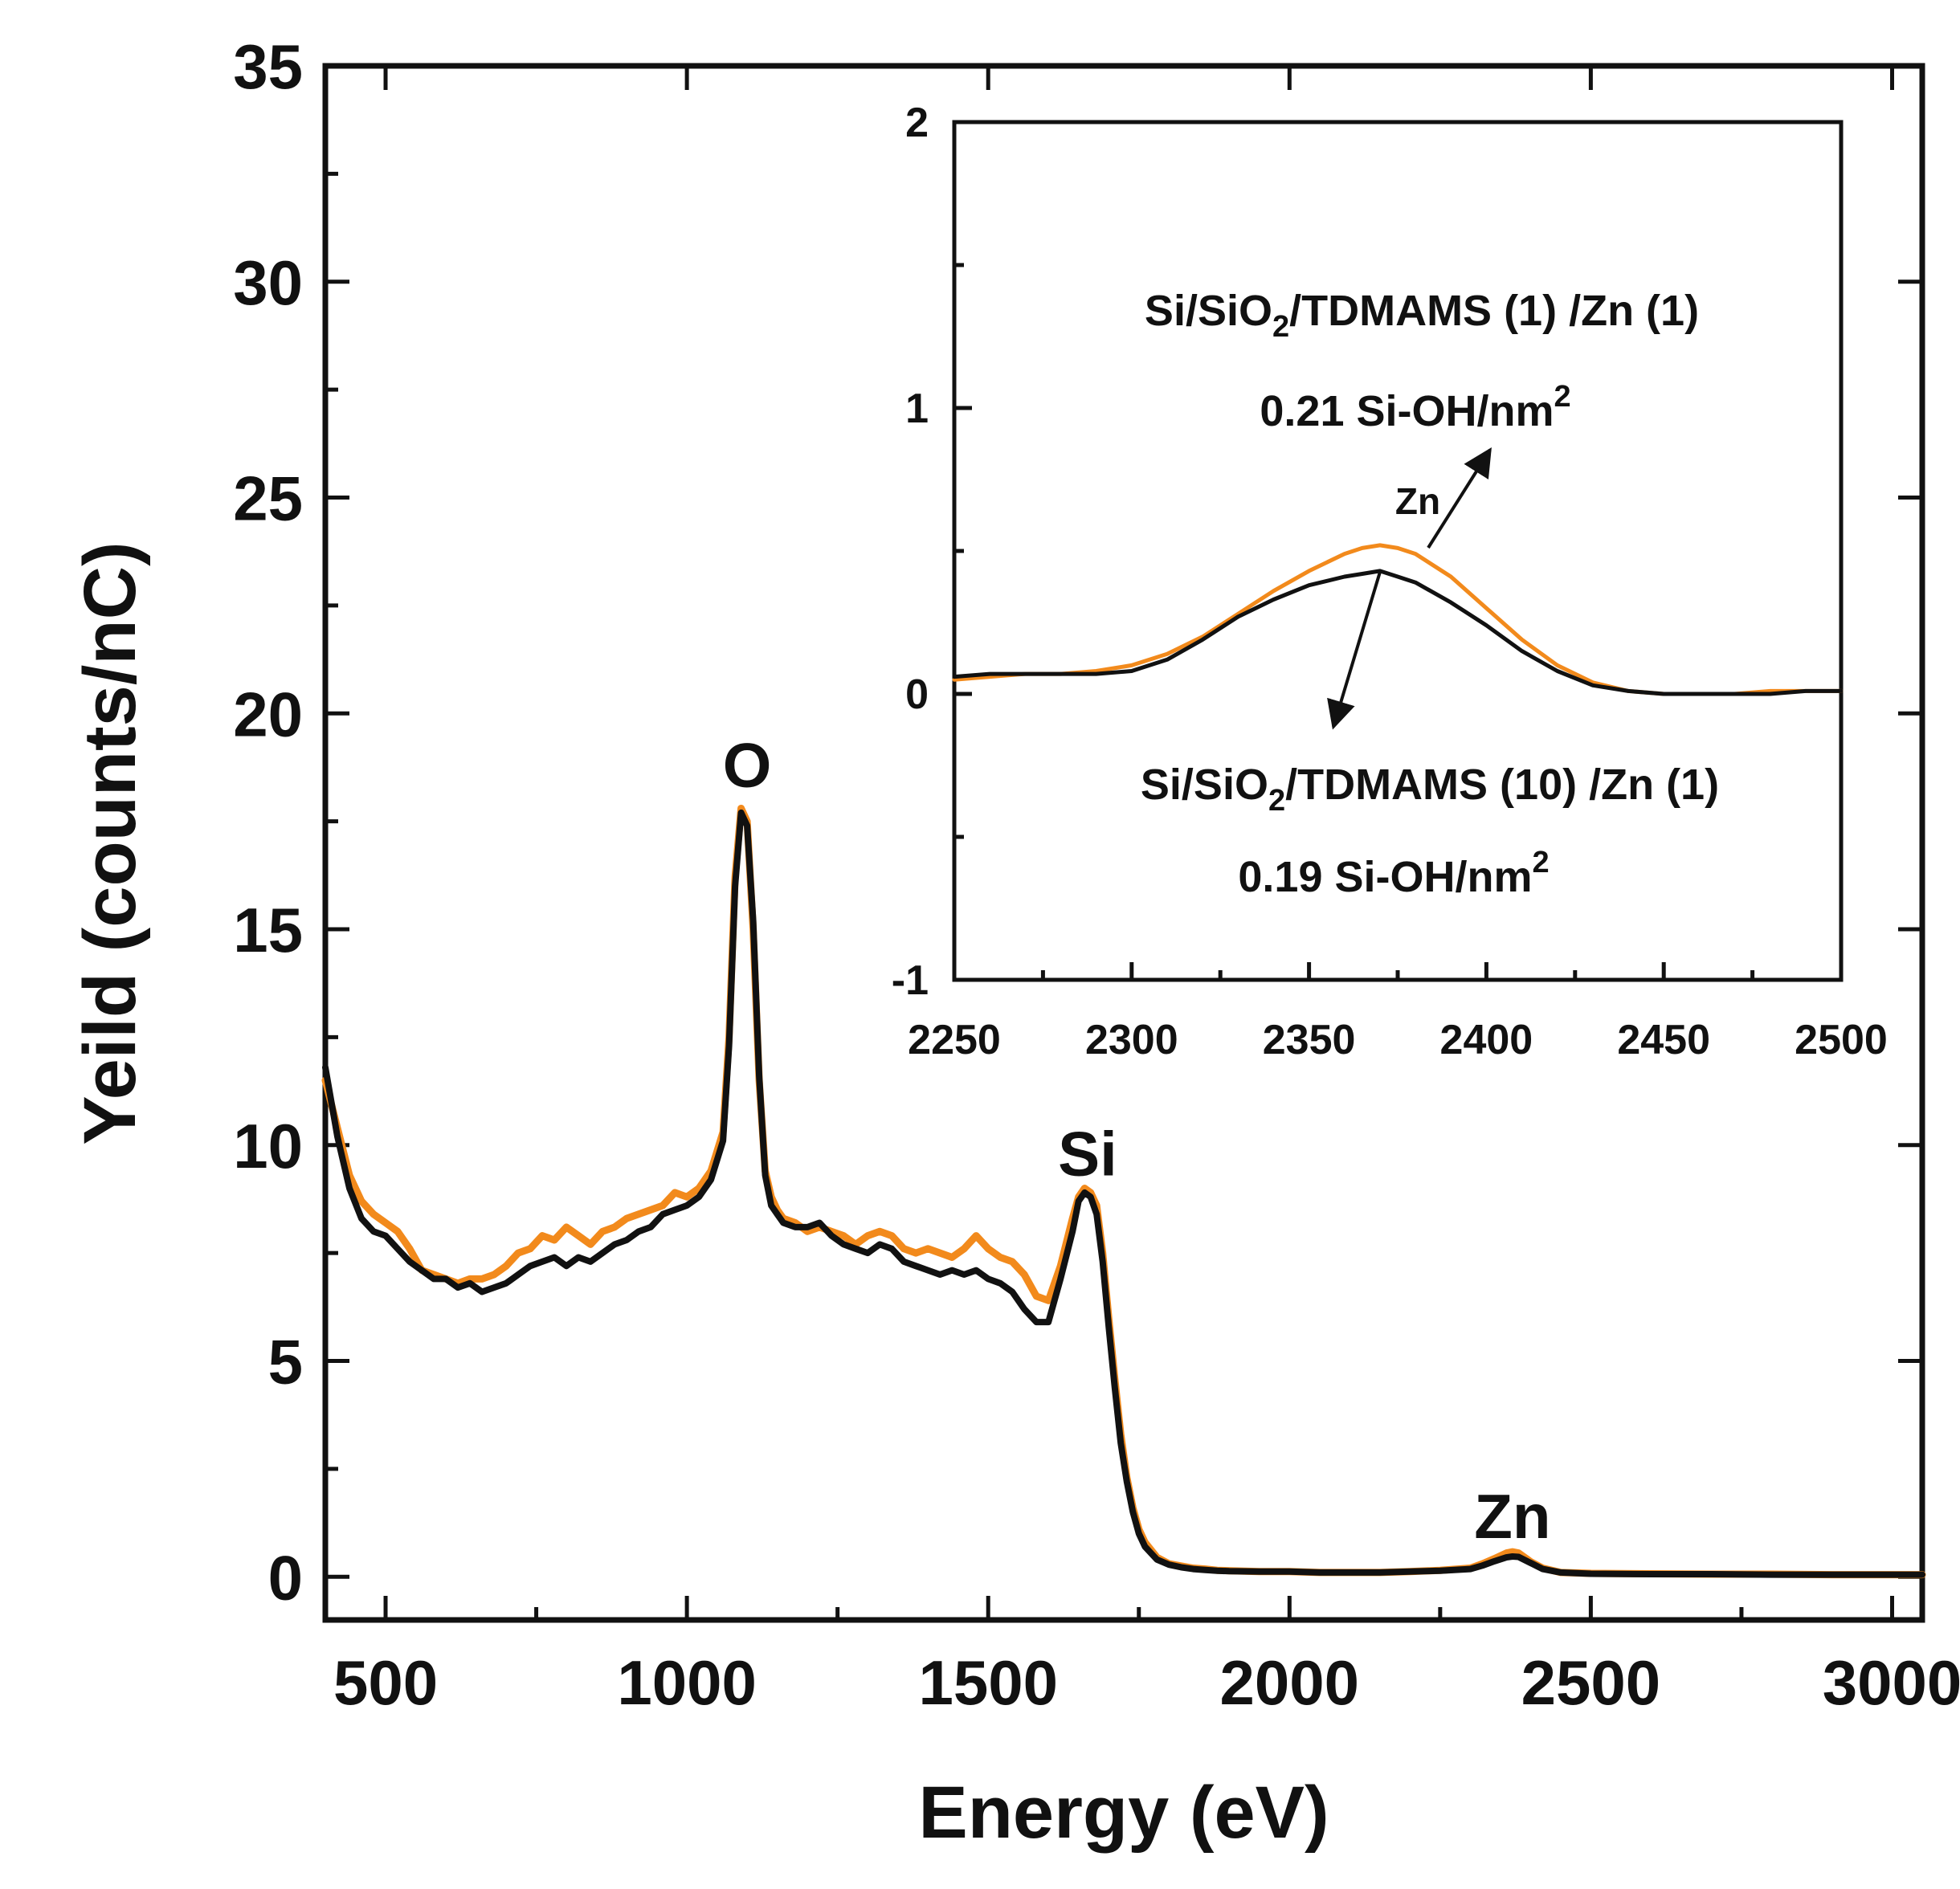  I want to click on upper-density-sup: 2, so click(1562, 397).